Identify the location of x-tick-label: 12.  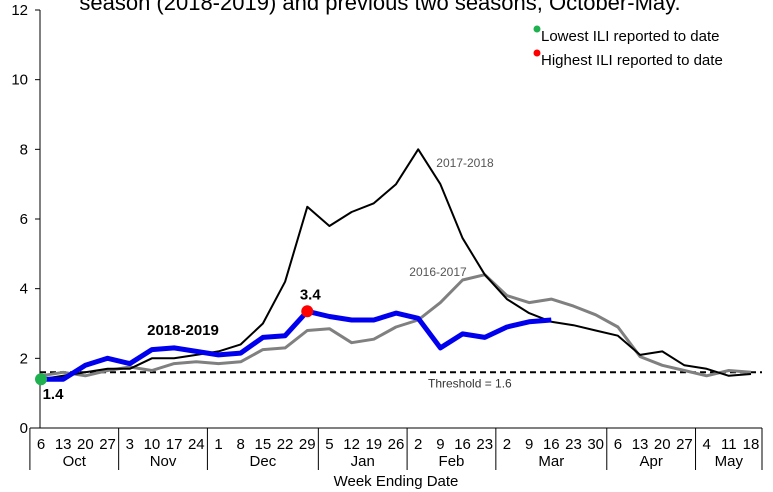
(351, 444).